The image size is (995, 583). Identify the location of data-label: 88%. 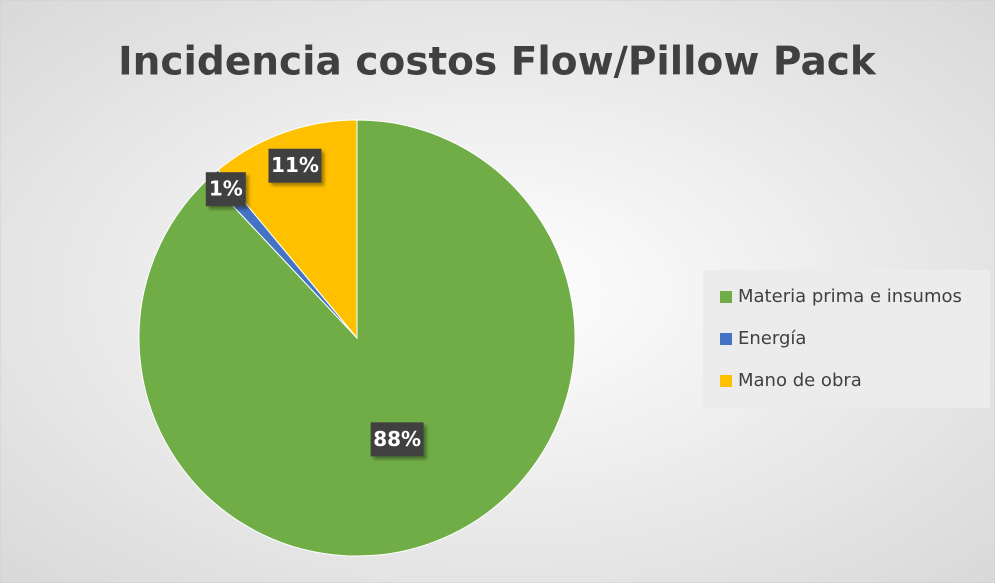
(397, 439).